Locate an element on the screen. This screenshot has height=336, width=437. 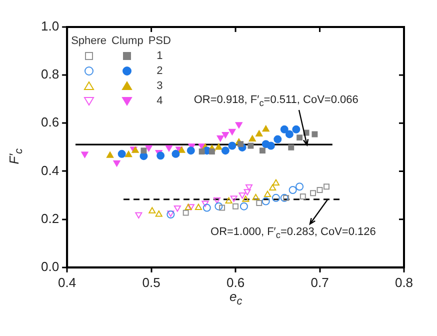
annotation: OR=0.918, F′$_{c}$=0.511, CoV=0.066 is located at coordinates (276, 100).